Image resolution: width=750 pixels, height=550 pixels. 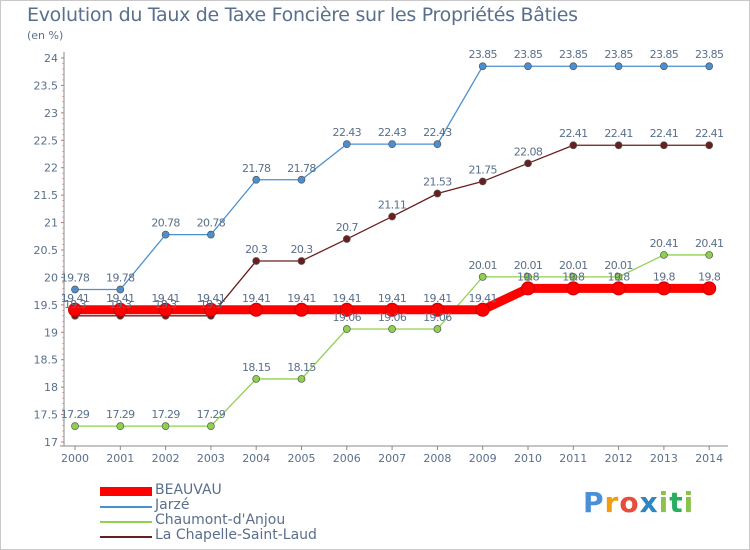 What do you see at coordinates (75, 277) in the screenshot?
I see `data-label: 19.78` at bounding box center [75, 277].